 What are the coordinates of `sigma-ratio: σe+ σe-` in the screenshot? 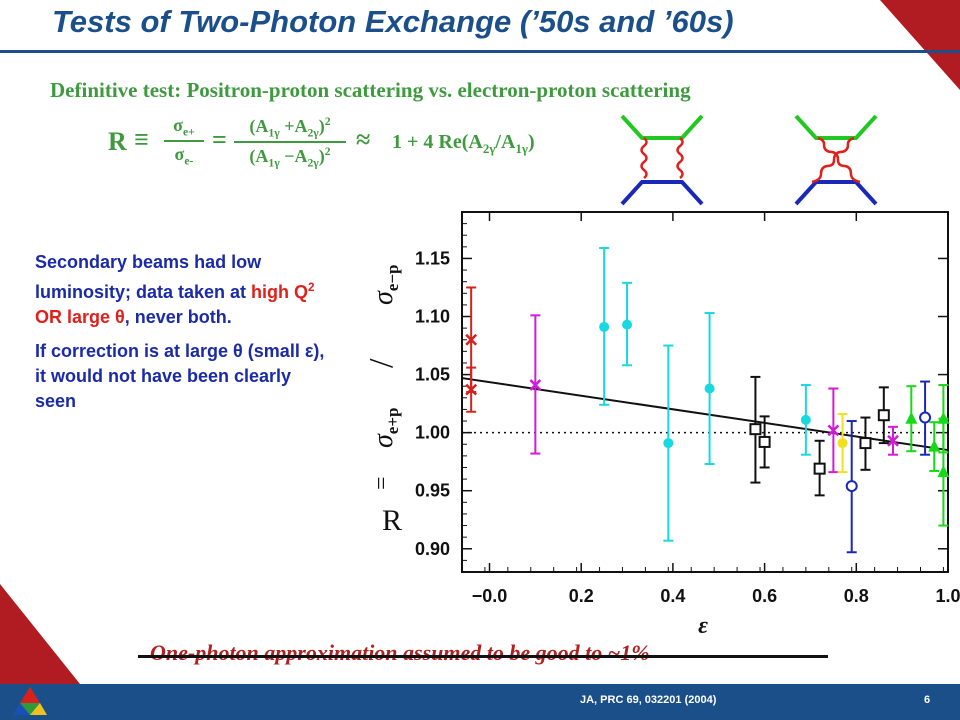 It's located at (184, 141).